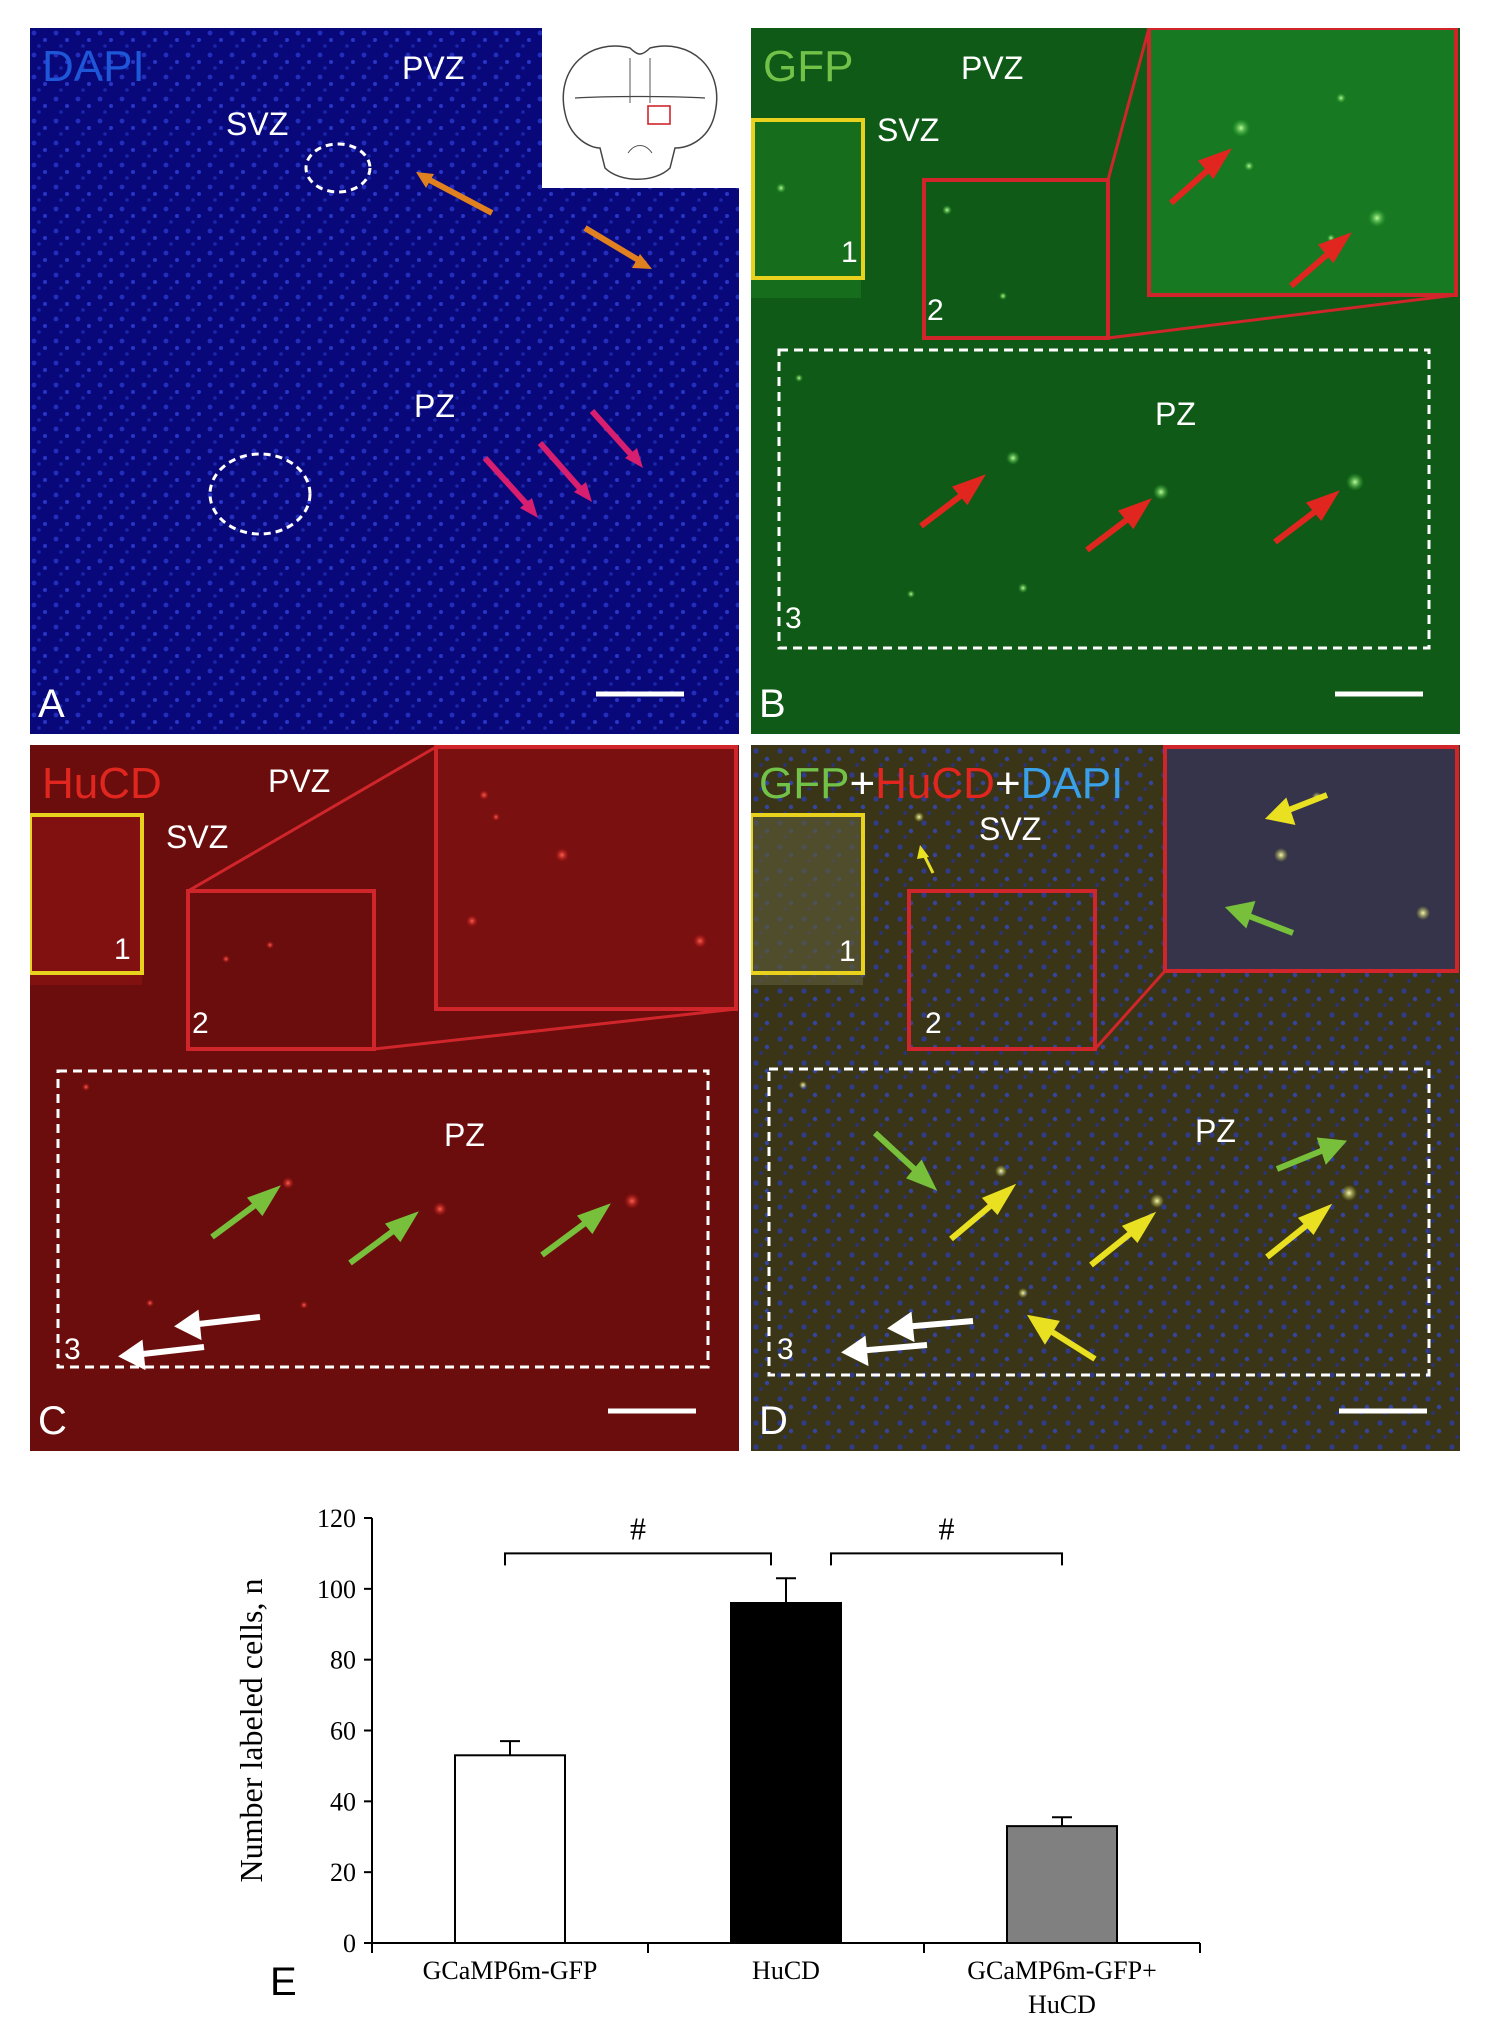  What do you see at coordinates (773, 1421) in the screenshot?
I see `panel-letter: D` at bounding box center [773, 1421].